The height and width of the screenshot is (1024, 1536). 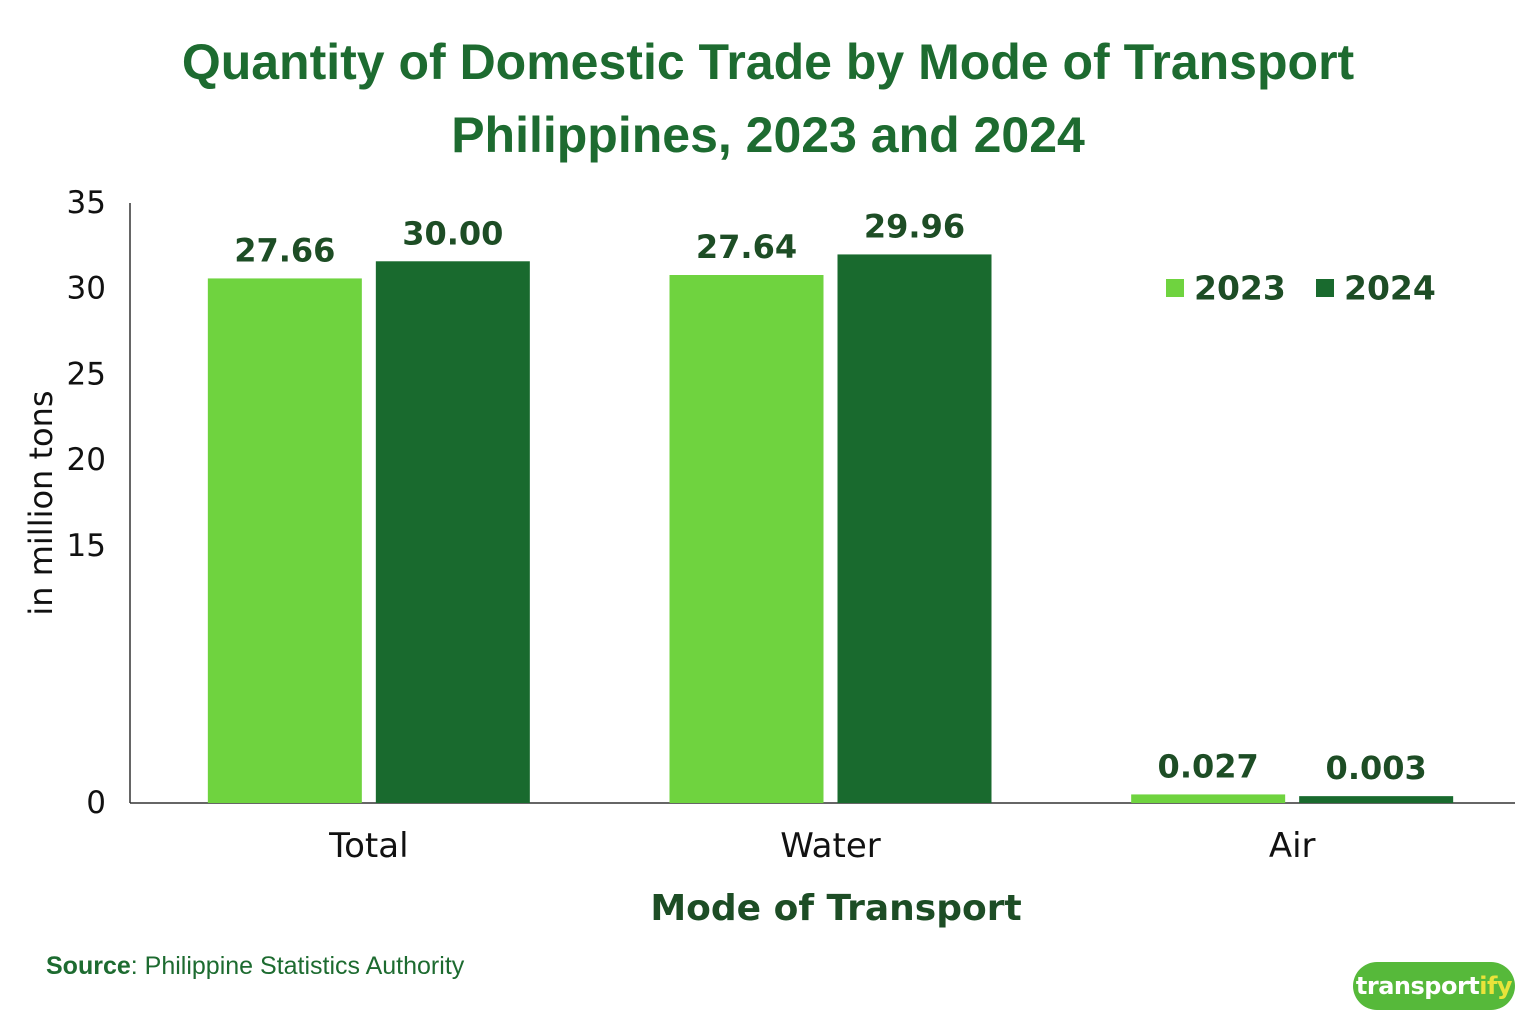 I want to click on y-tick-label: 25, so click(x=86, y=374).